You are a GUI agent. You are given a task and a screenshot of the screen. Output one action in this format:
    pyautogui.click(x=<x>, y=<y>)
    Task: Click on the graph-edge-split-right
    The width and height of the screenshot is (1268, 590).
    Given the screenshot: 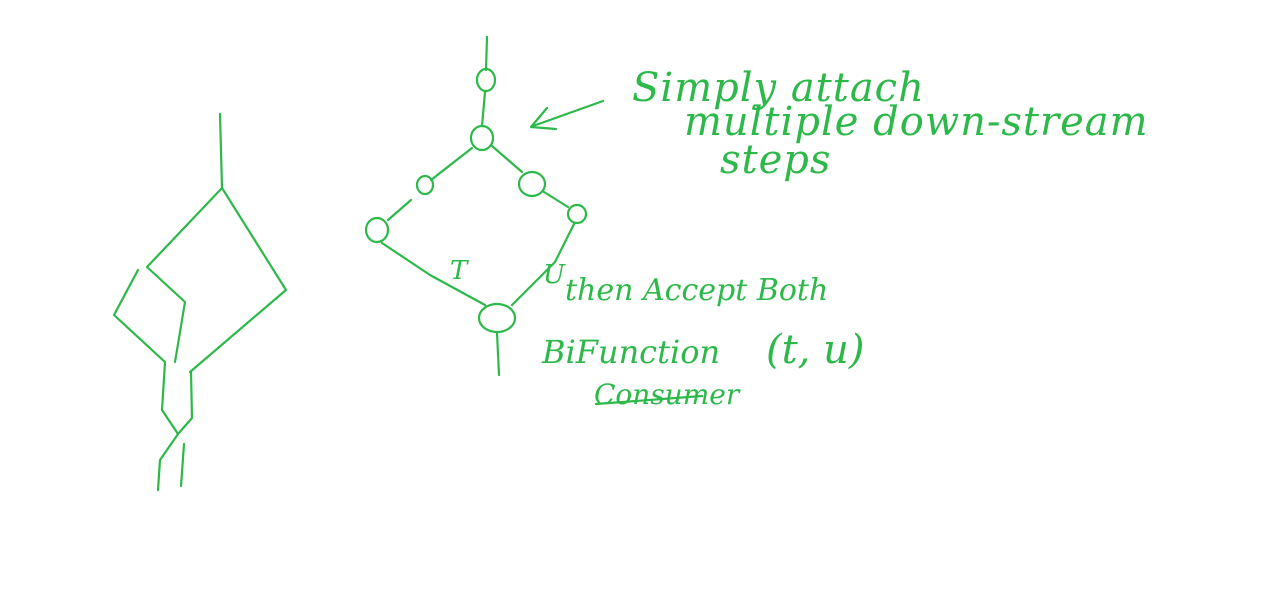 What is the action you would take?
    pyautogui.click(x=507, y=159)
    